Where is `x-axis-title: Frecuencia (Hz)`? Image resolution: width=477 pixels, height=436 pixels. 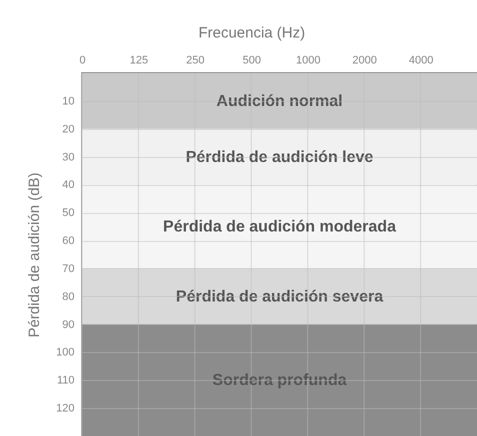 x-axis-title: Frecuencia (Hz) is located at coordinates (252, 33).